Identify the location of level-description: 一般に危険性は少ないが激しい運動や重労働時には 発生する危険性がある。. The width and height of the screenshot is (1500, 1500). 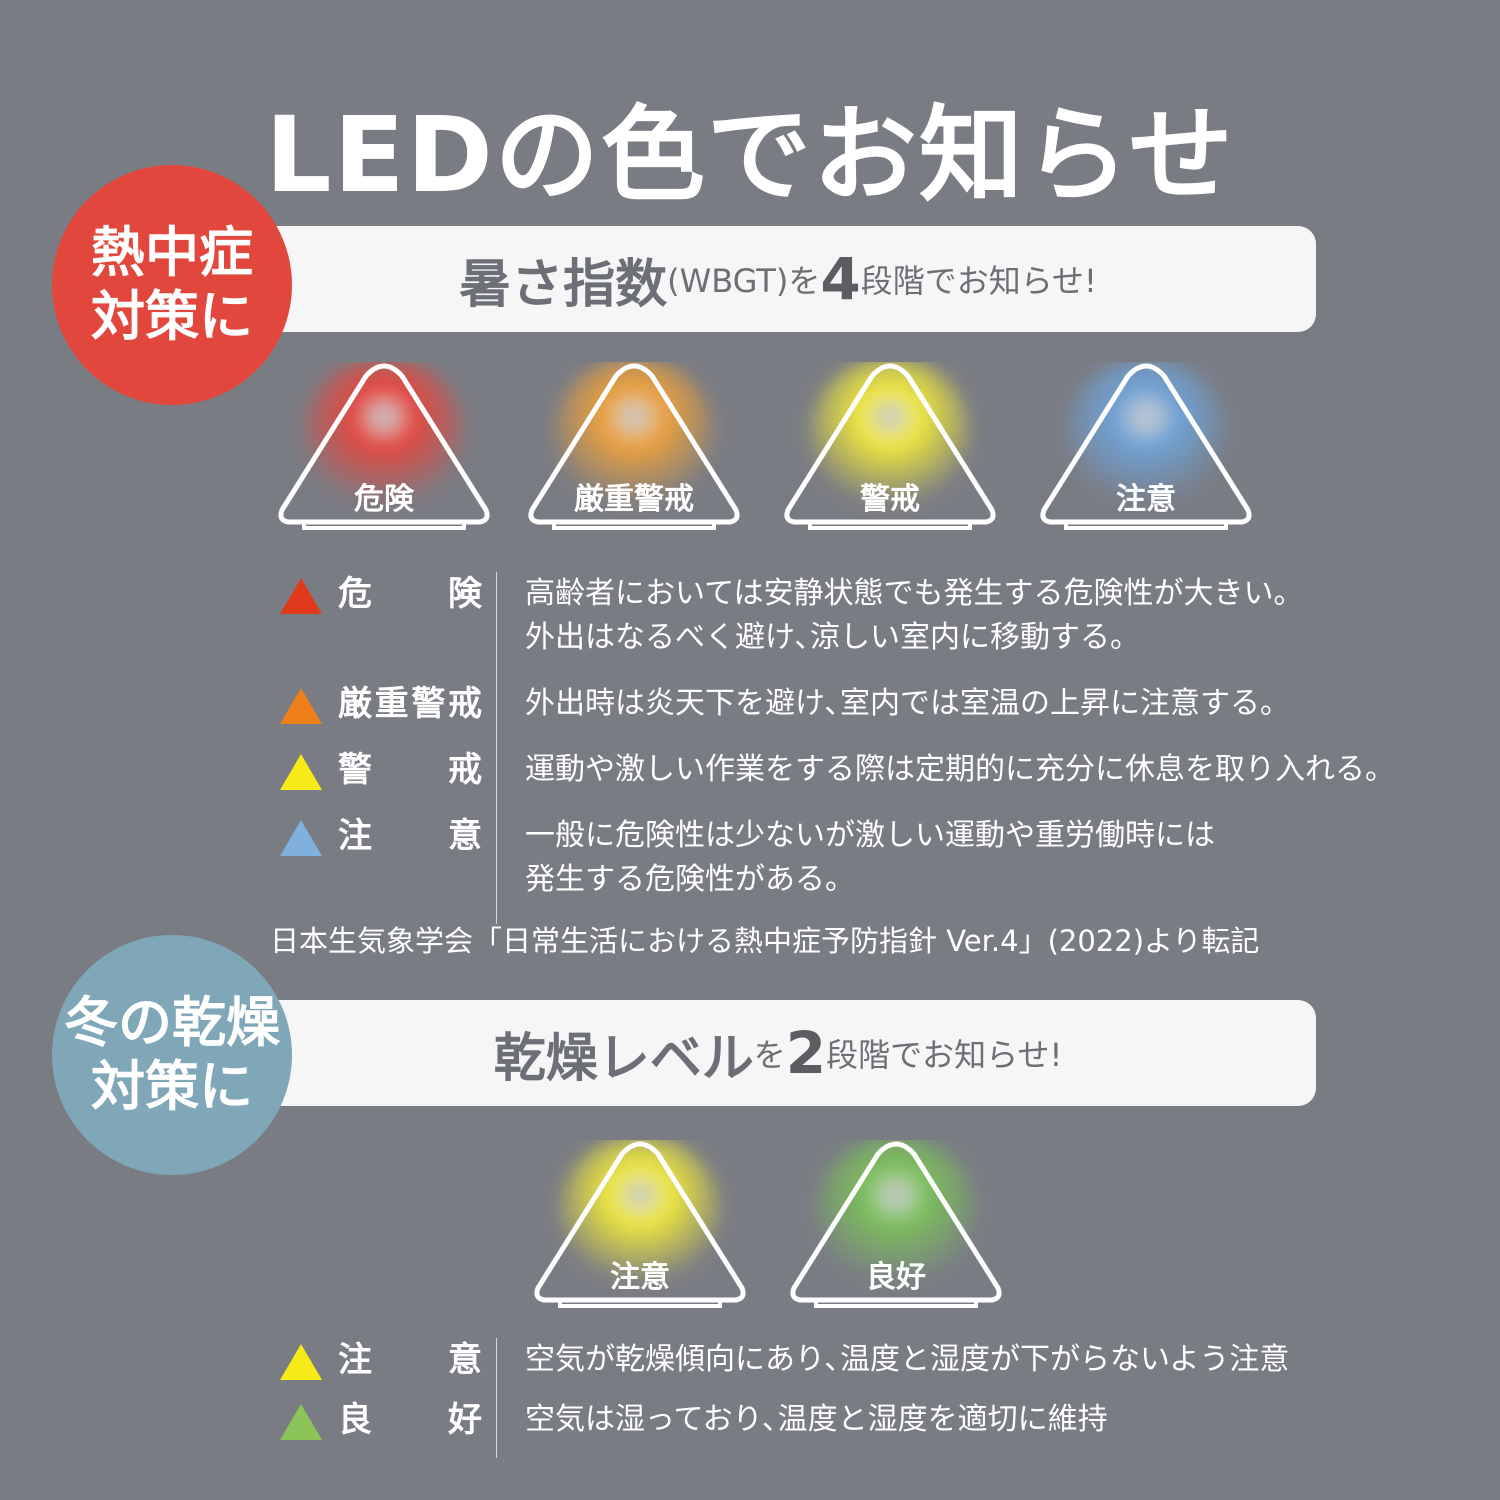
(960, 858).